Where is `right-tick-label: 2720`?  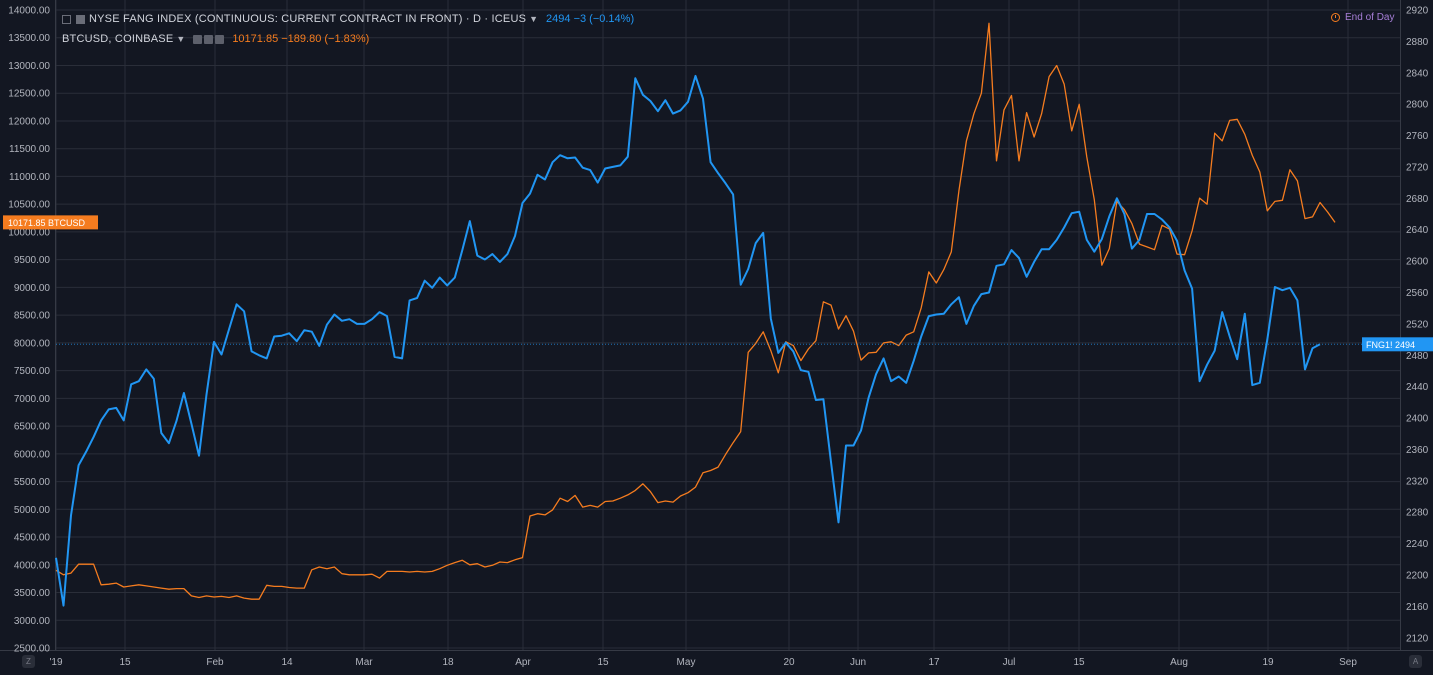
right-tick-label: 2720 is located at coordinates (1417, 167).